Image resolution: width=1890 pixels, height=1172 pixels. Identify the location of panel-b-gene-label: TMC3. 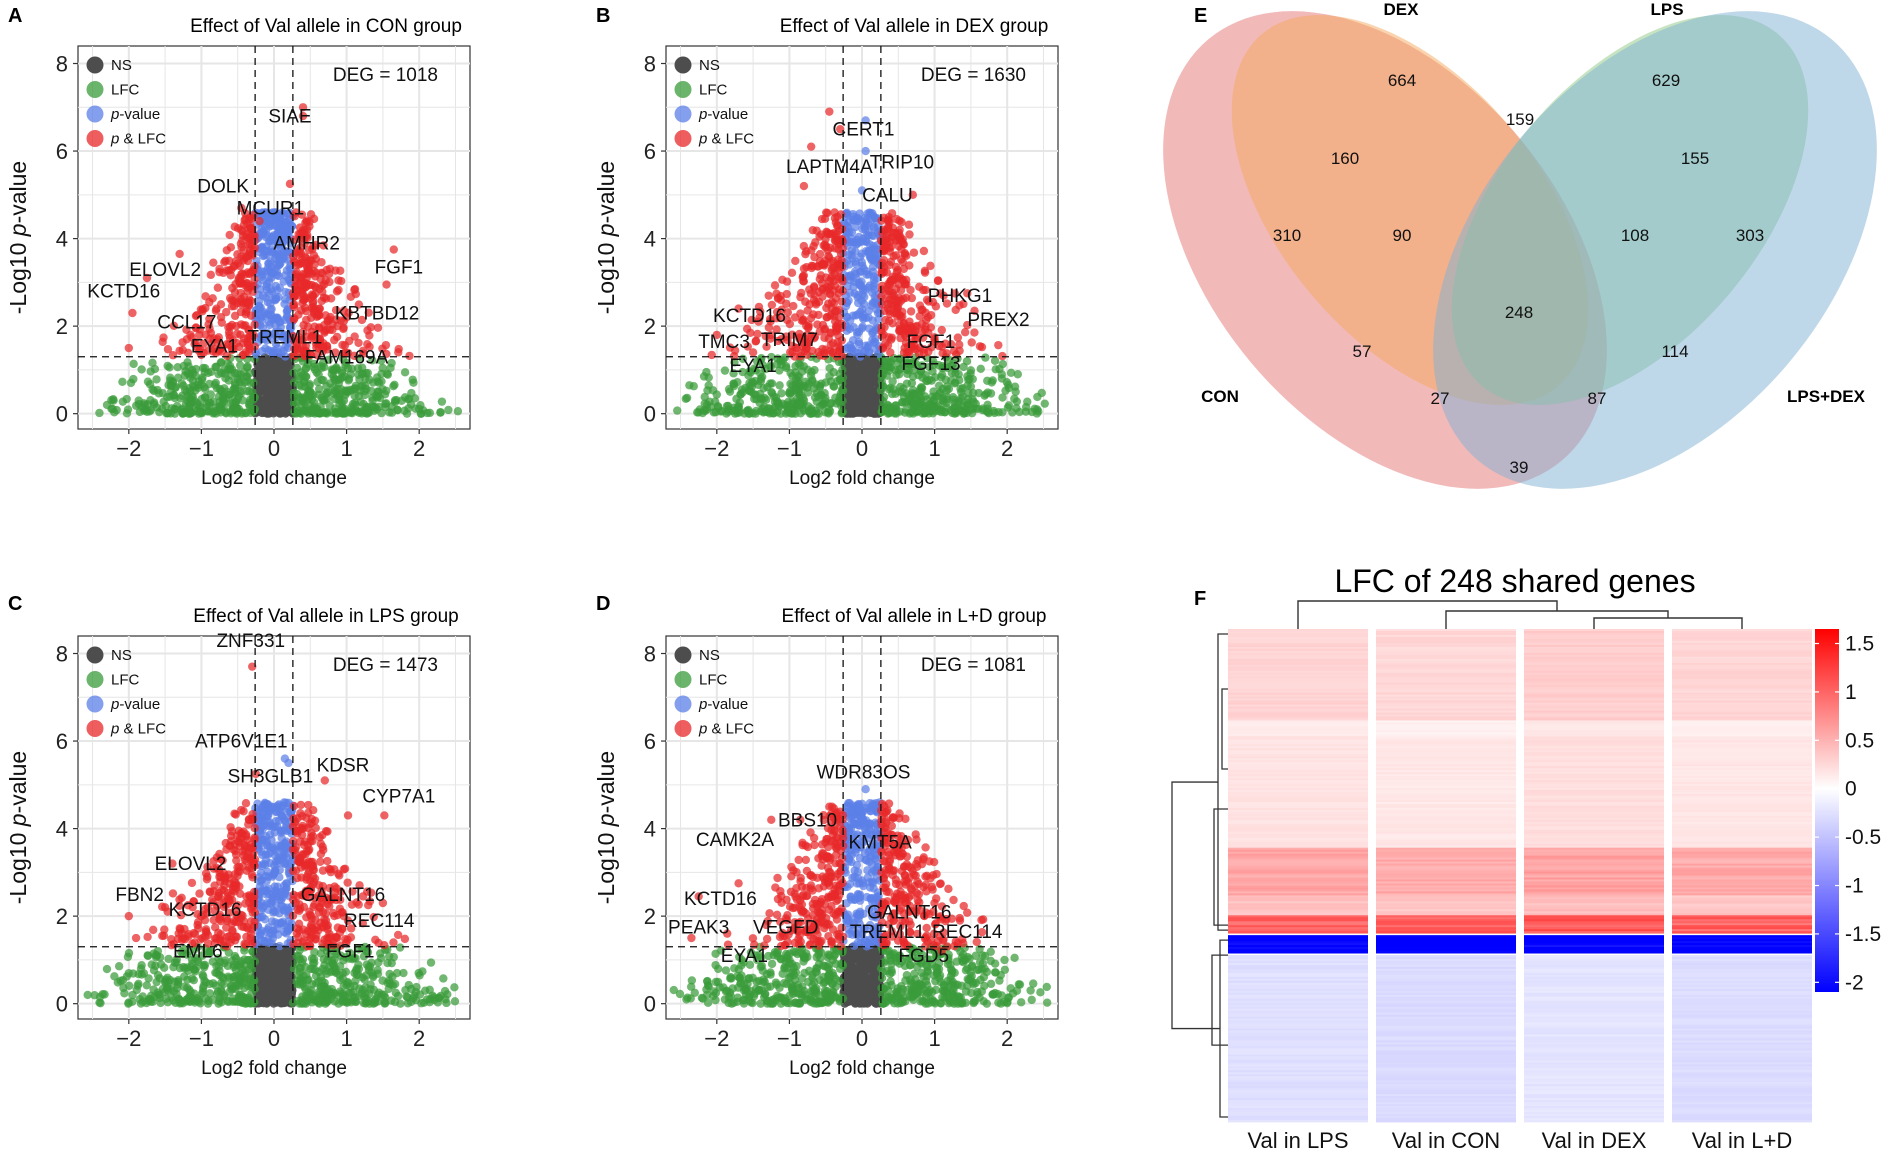
(724, 342).